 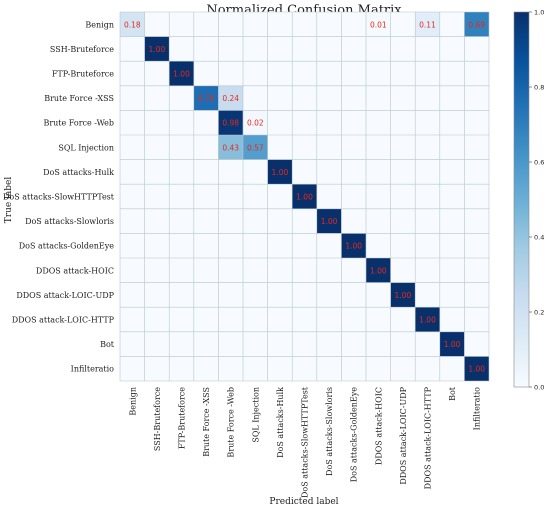 What do you see at coordinates (255, 415) in the screenshot?
I see `column-tick-label: SQL Injection` at bounding box center [255, 415].